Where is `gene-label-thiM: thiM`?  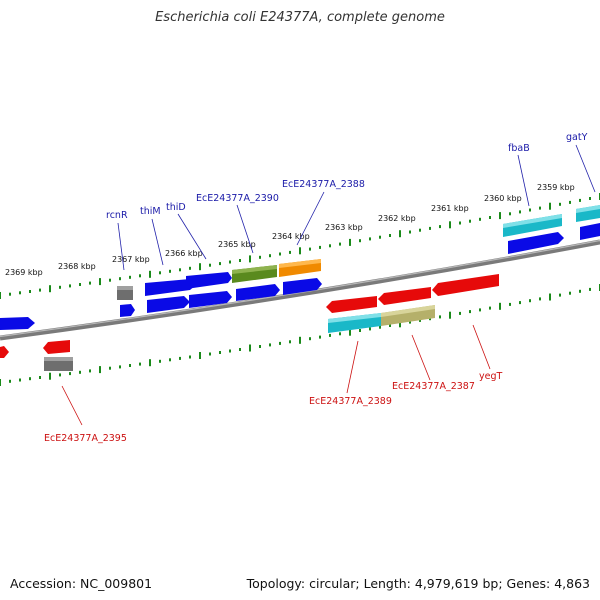
gene-label-thiM: thiM is located at coordinates (150, 211).